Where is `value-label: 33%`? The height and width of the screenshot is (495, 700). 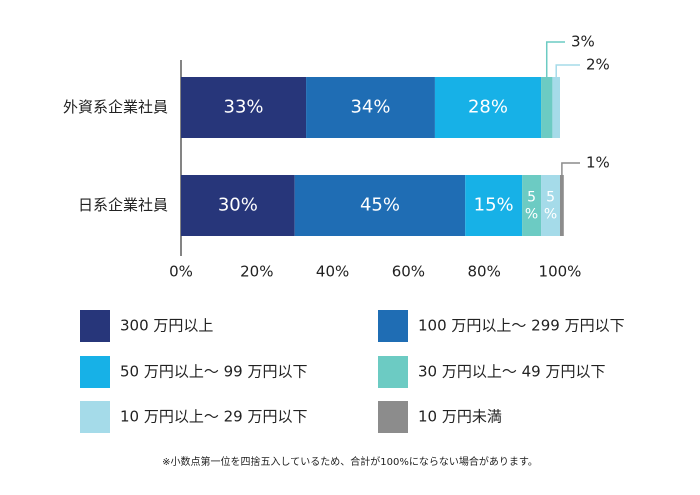 value-label: 33% is located at coordinates (244, 107).